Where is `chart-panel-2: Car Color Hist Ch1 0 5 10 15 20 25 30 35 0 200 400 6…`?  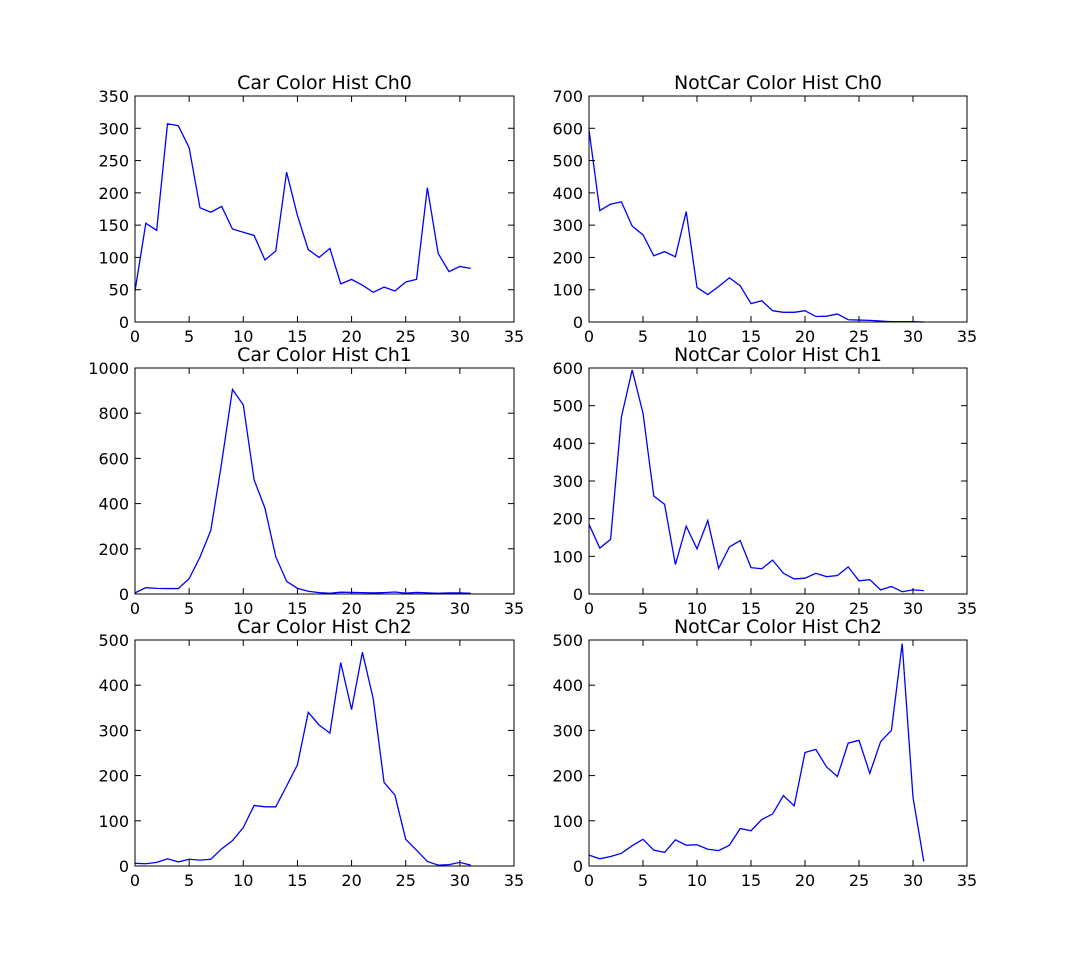
chart-panel-2: Car Color Hist Ch1 0 5 10 15 20 25 30 35 0 200 400 6… is located at coordinates (306, 481).